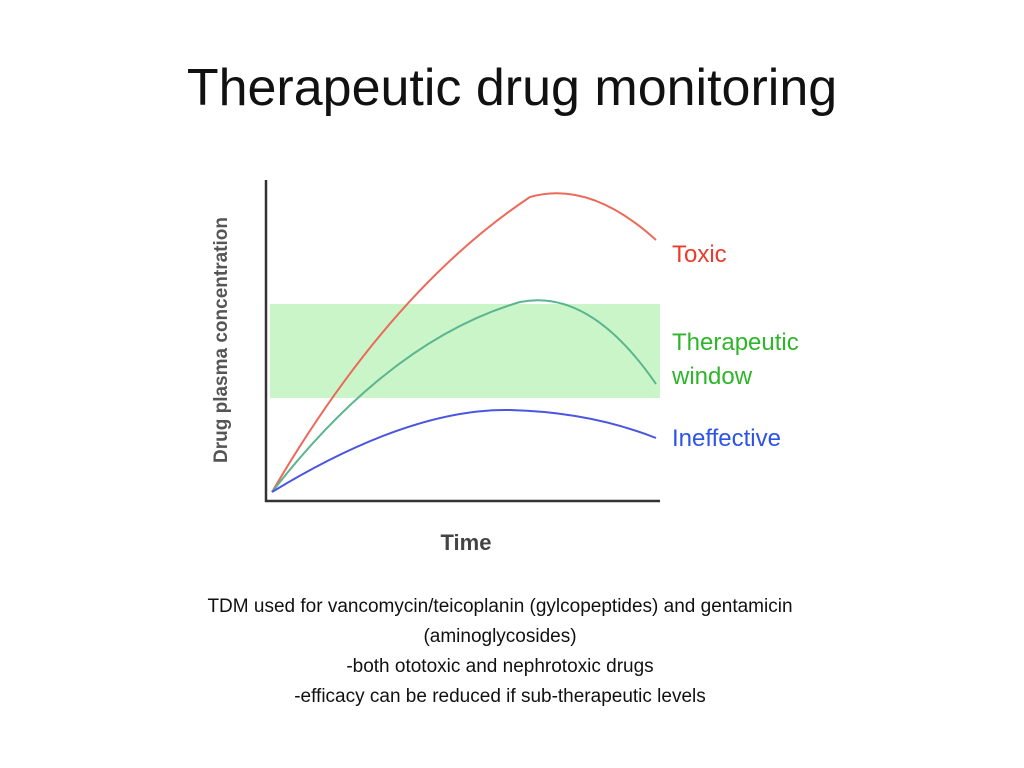 The width and height of the screenshot is (1024, 768). I want to click on caption-line-2: (aminoglycosides), so click(500, 636).